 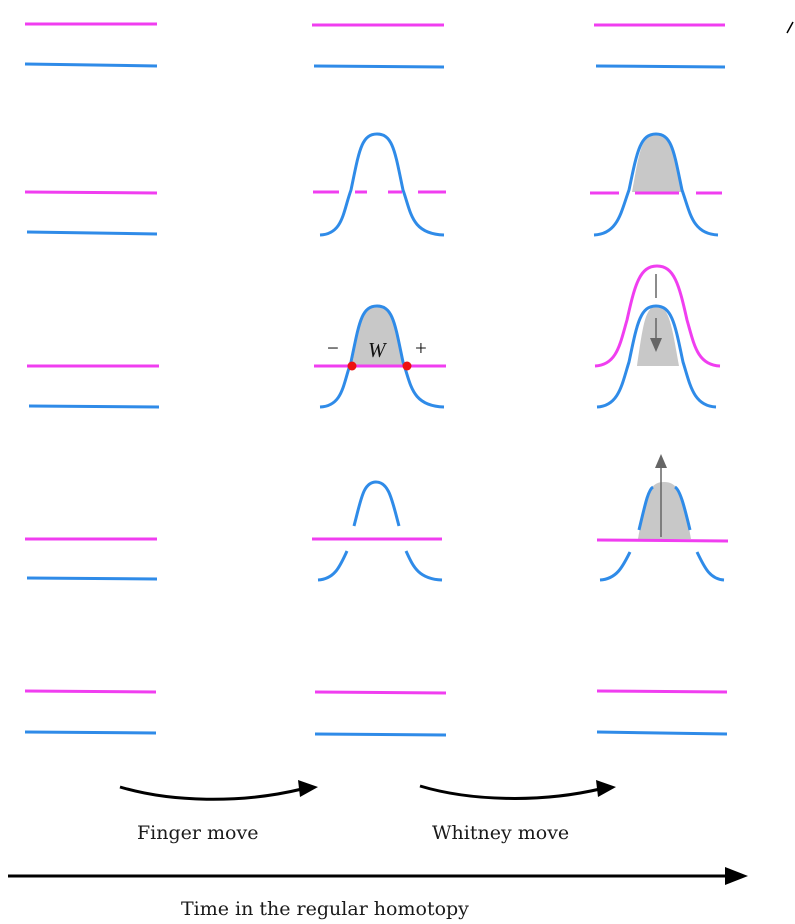 I want to click on whitney-move-arrow, so click(x=517, y=790).